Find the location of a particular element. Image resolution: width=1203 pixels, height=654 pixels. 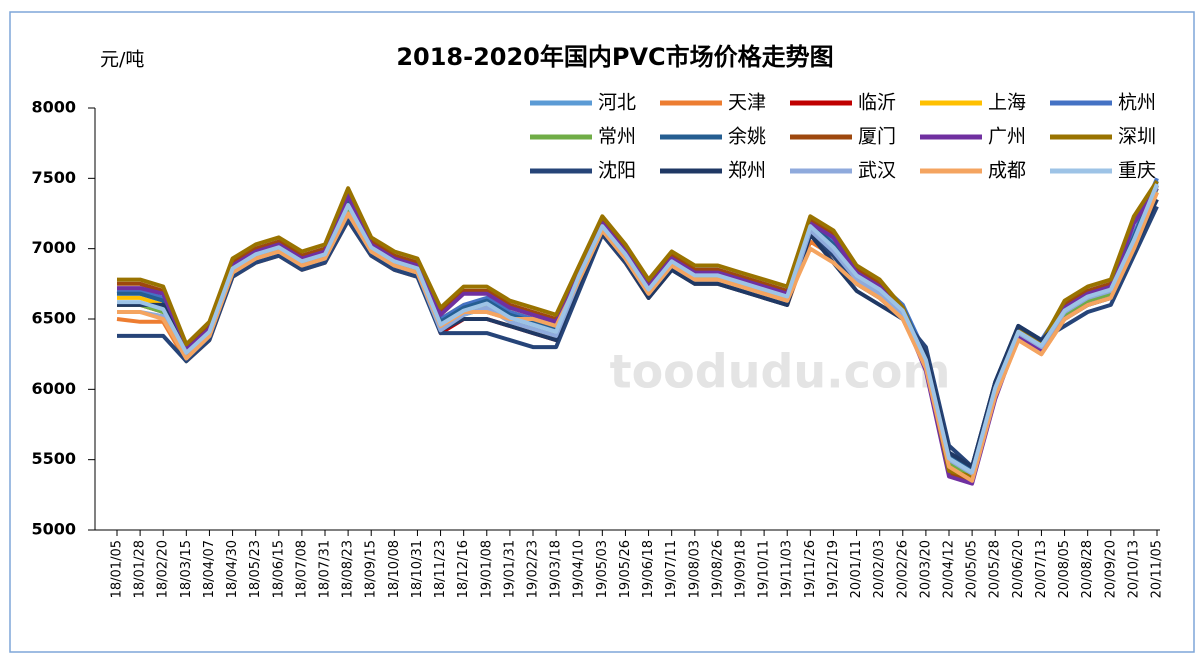

x-tick-label: 18/11/23 is located at coordinates (440, 569).